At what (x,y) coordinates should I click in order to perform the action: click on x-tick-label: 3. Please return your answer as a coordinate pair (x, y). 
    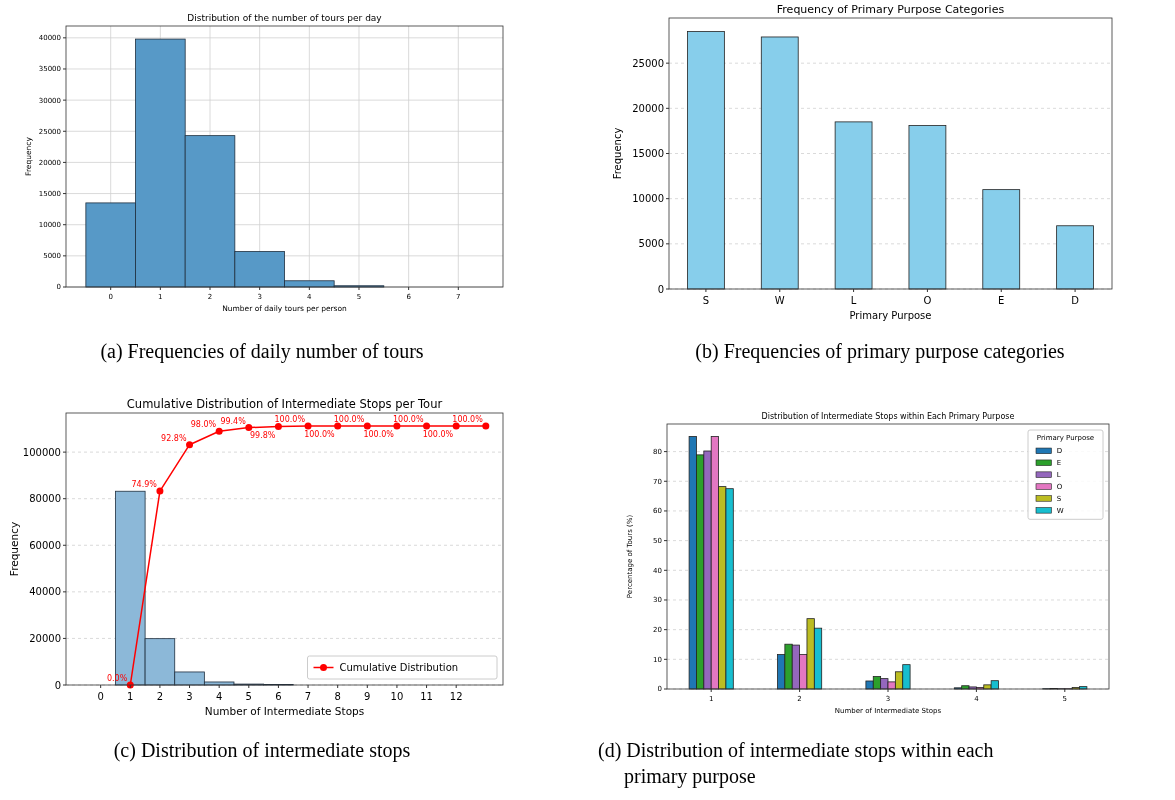
    Looking at the image, I should click on (189, 696).